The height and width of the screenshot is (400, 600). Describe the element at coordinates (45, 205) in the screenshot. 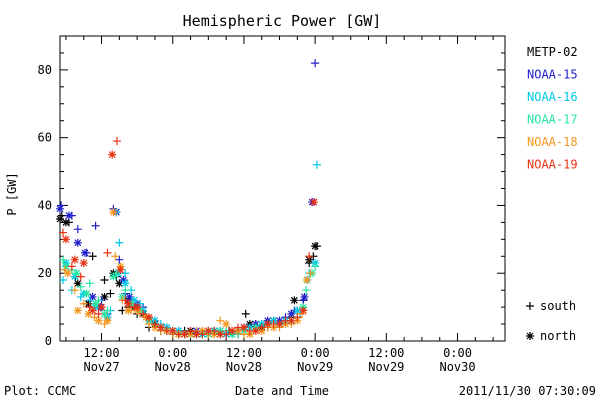

I see `y-tick-label: 40` at that location.